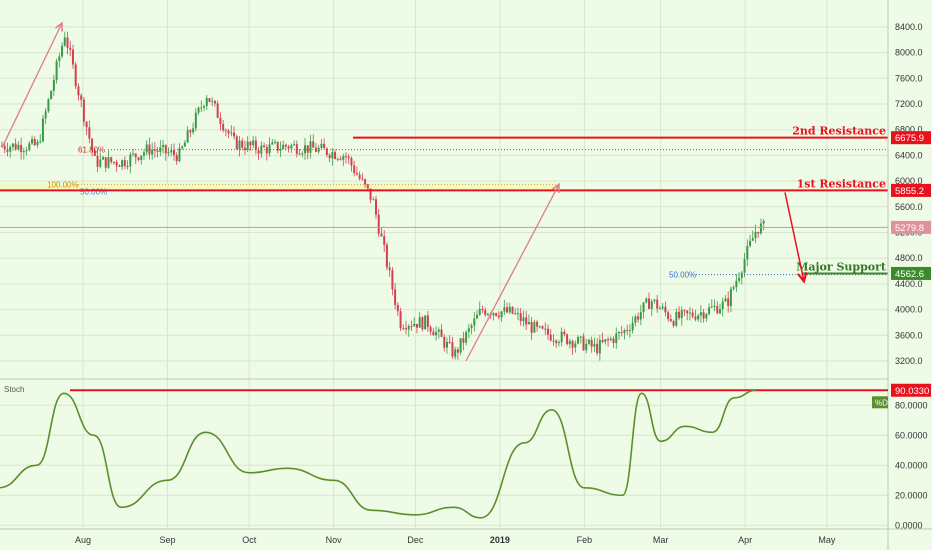  Describe the element at coordinates (911, 435) in the screenshot. I see `stoch-tick-label: 60.0000` at that location.